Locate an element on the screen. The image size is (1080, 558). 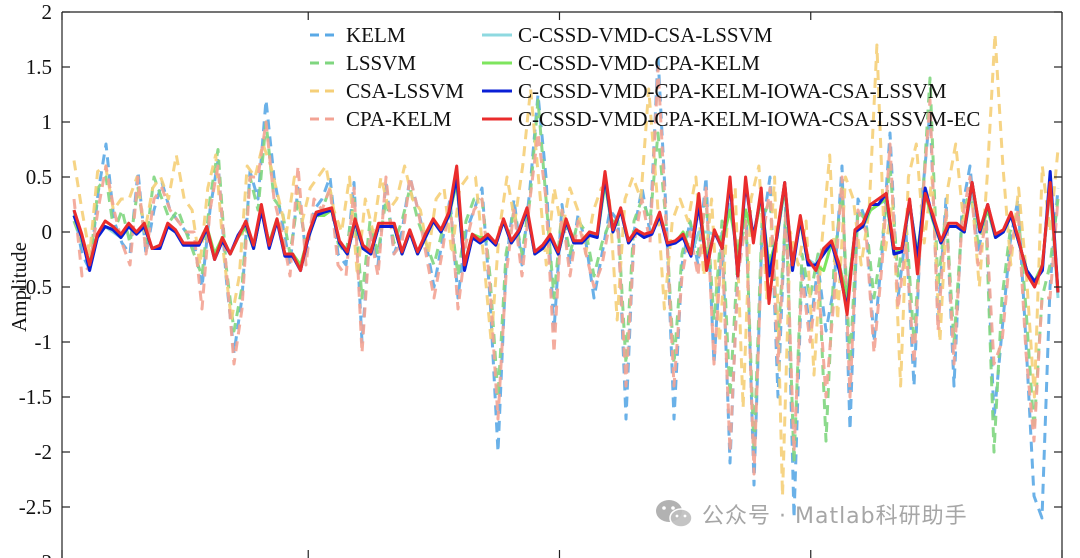
y-tick-label: -2 is located at coordinates (44, 452).